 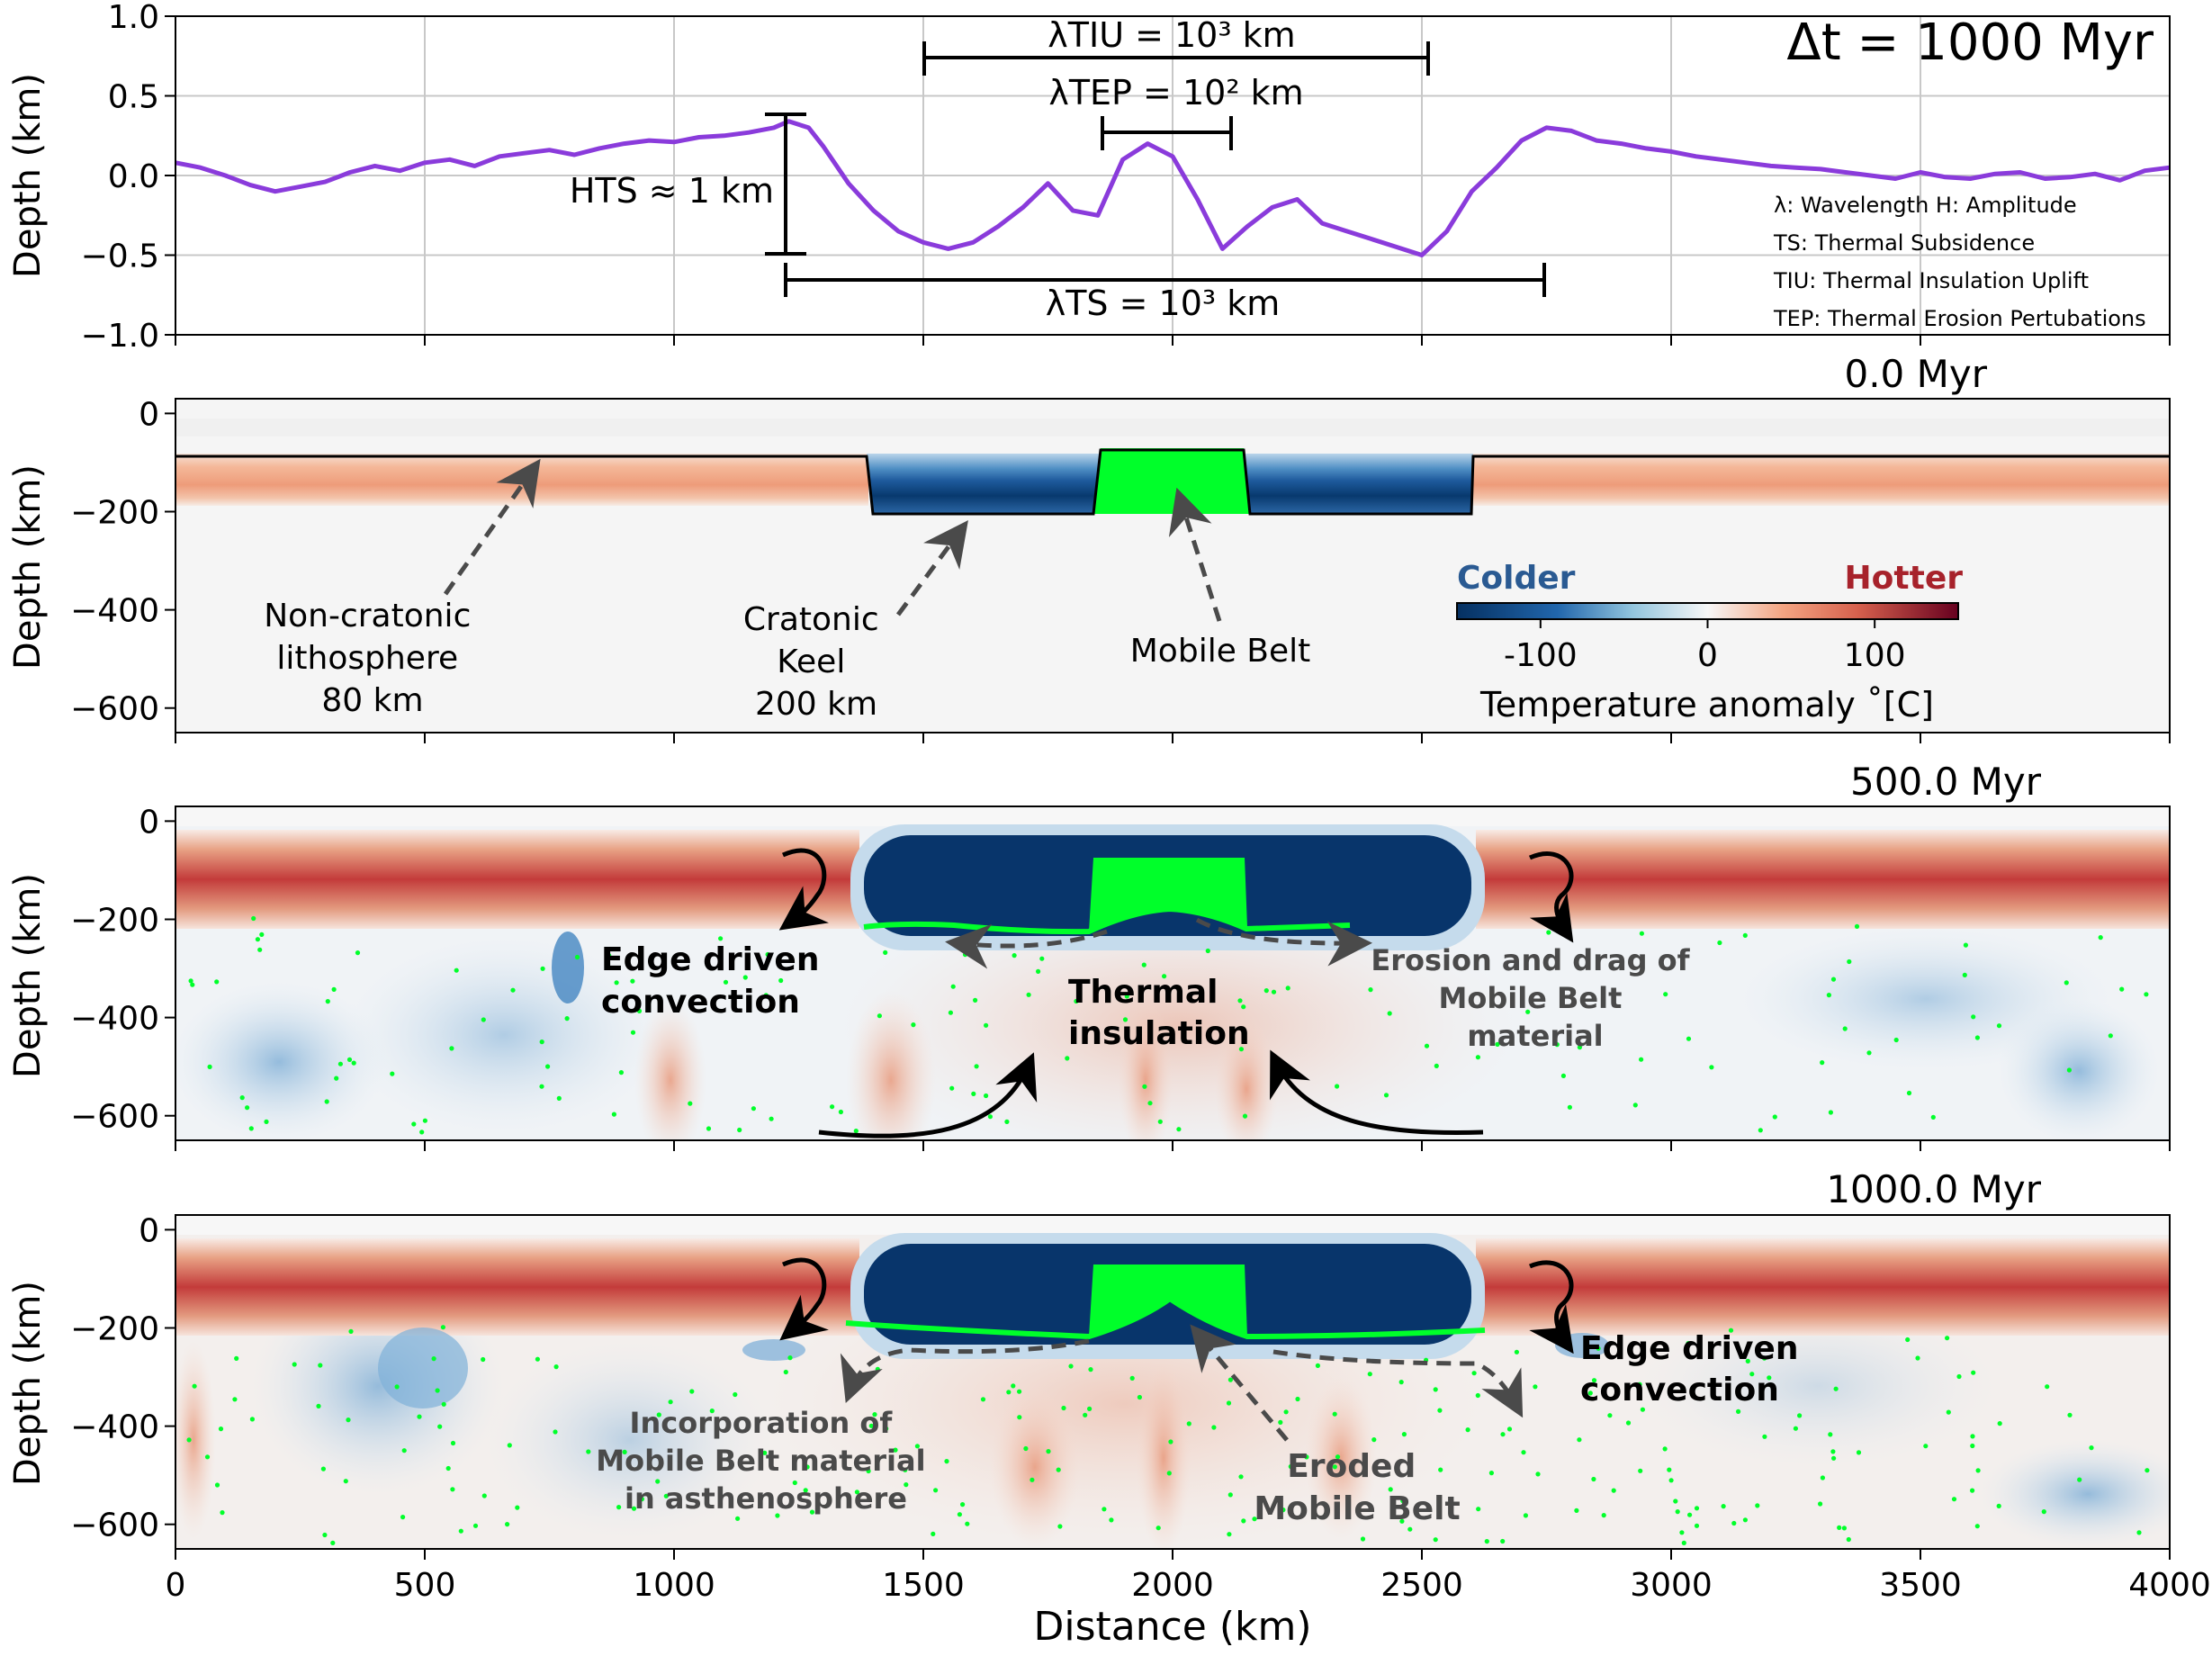 What do you see at coordinates (816, 662) in the screenshot?
I see `cratonic-keel-label: Cratonic Keel 200 km` at bounding box center [816, 662].